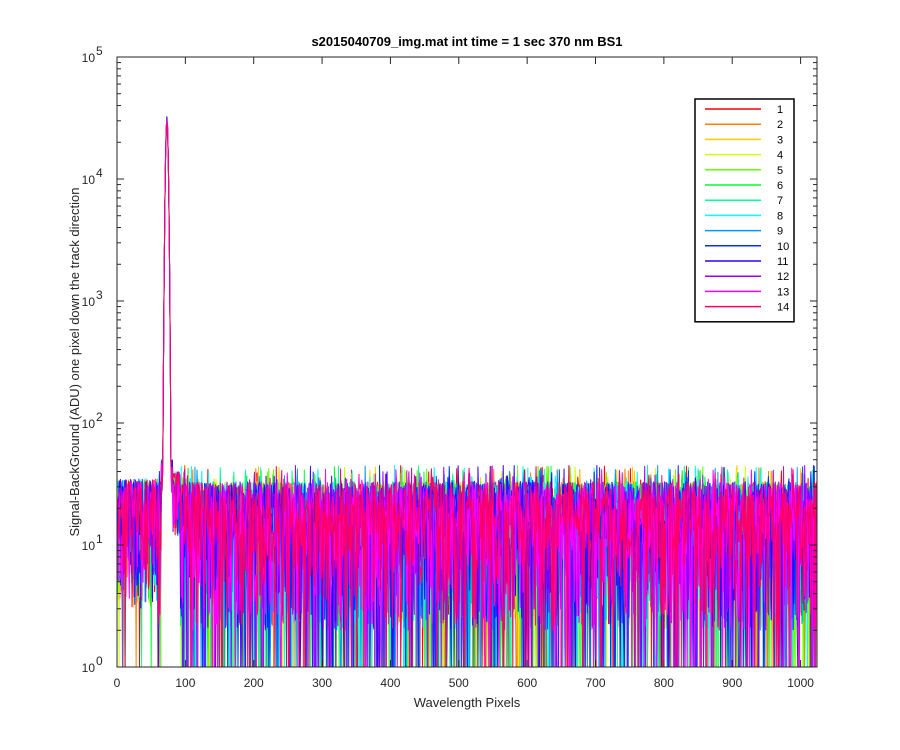 This screenshot has width=900, height=750. I want to click on y-tick-exponent: 0, so click(99, 661).